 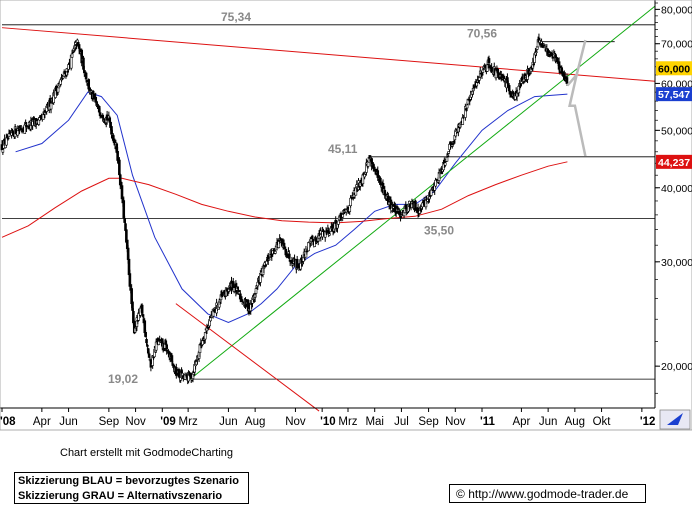 What do you see at coordinates (42, 422) in the screenshot?
I see `x-tick-label: Apr` at bounding box center [42, 422].